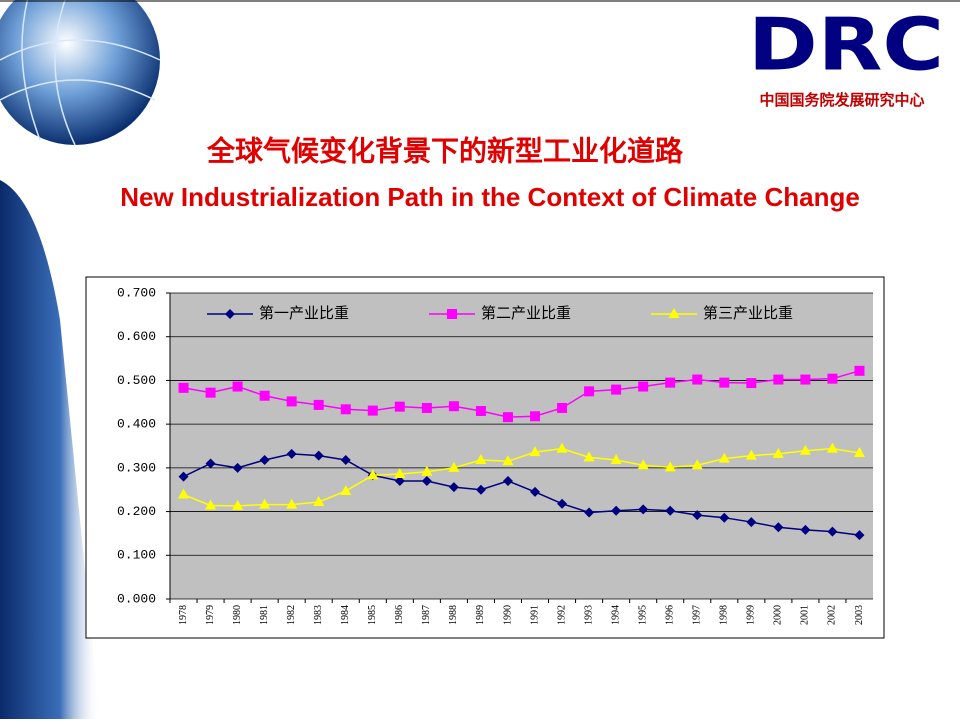  Describe the element at coordinates (210, 615) in the screenshot. I see `x-tick-label: 1979` at that location.